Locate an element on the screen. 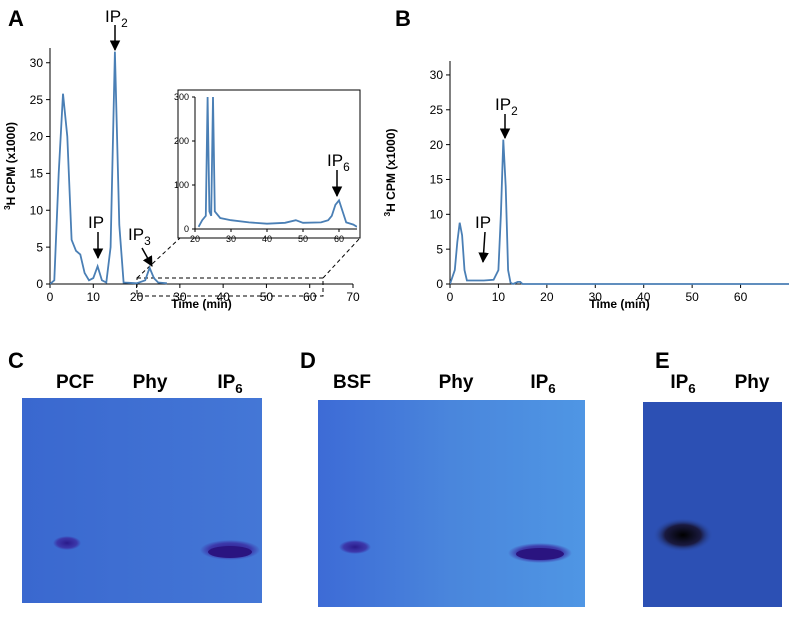 Image resolution: width=800 pixels, height=617 pixels. label-text: BSF is located at coordinates (352, 382).